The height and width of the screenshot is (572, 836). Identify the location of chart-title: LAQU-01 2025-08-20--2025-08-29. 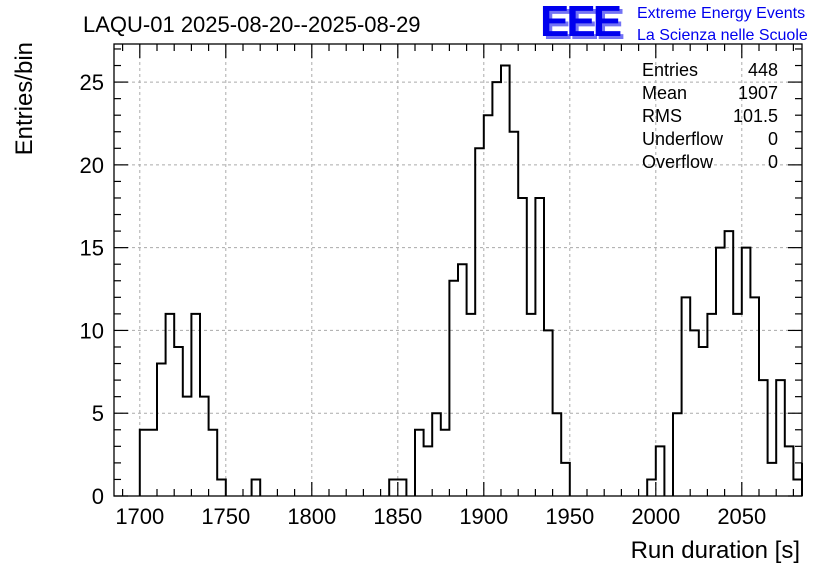
(252, 24).